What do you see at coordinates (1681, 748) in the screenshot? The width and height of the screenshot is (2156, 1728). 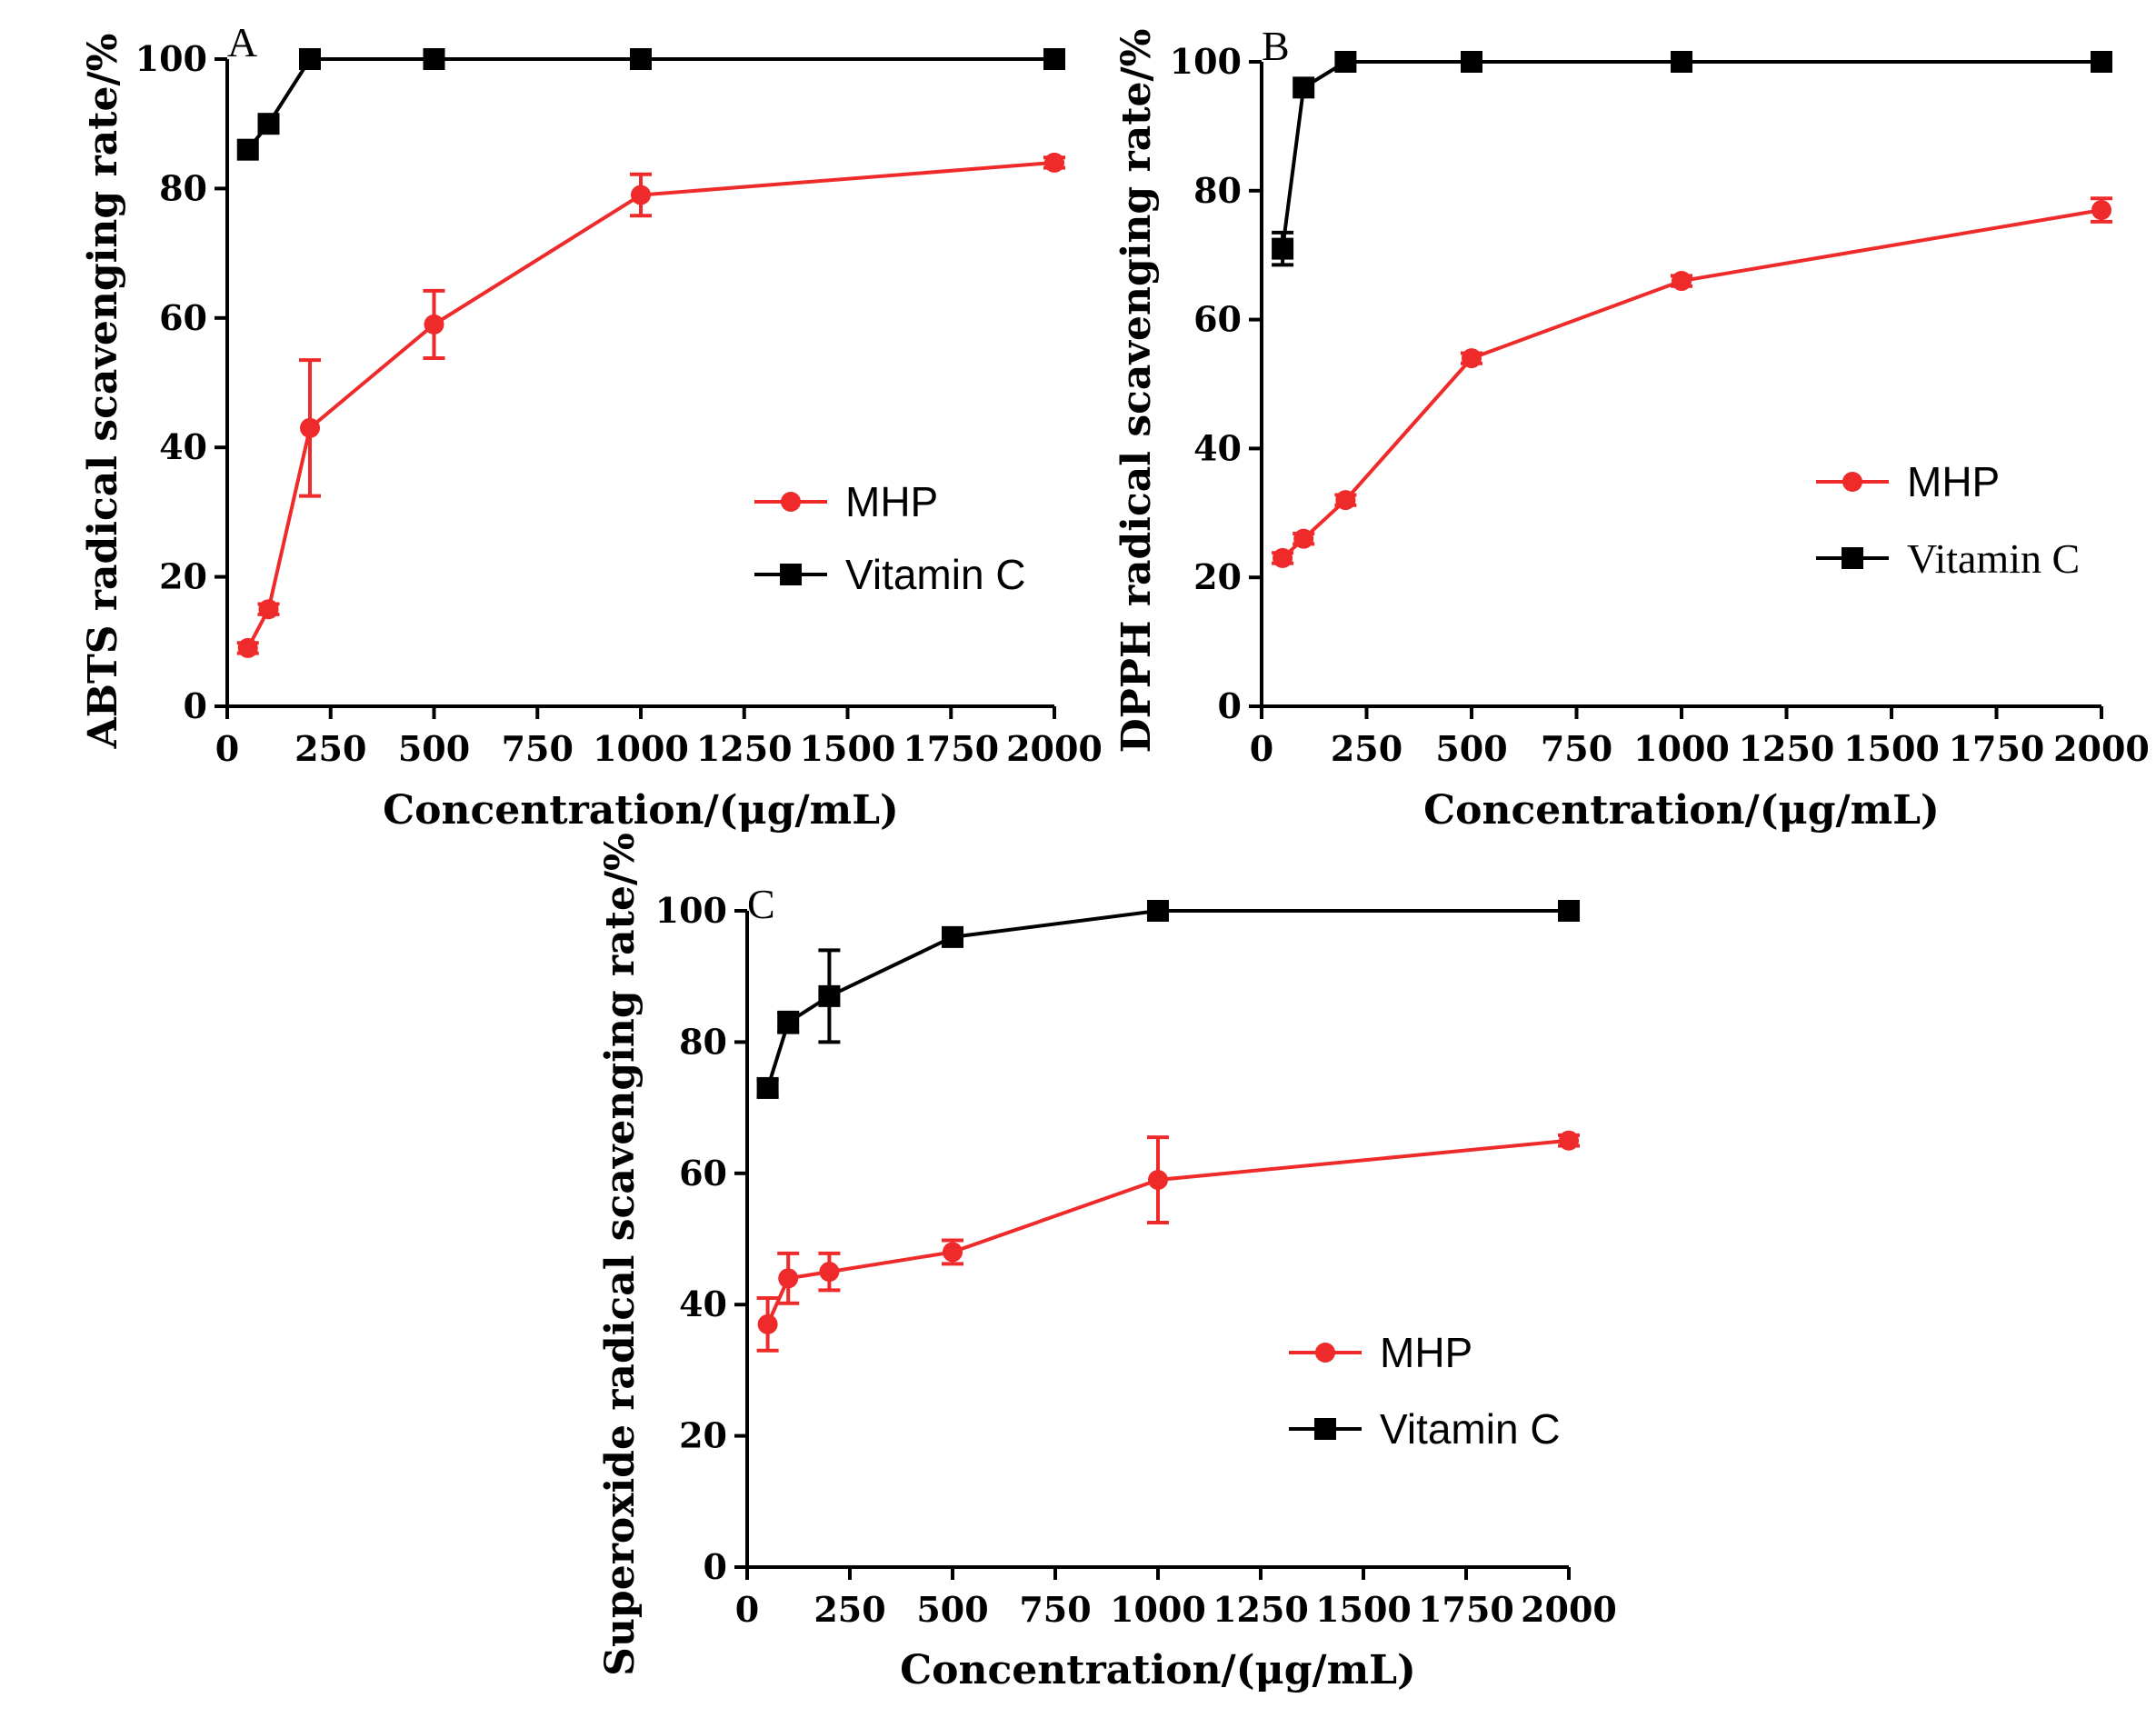 I see `x-tick-label-b: 1000` at bounding box center [1681, 748].